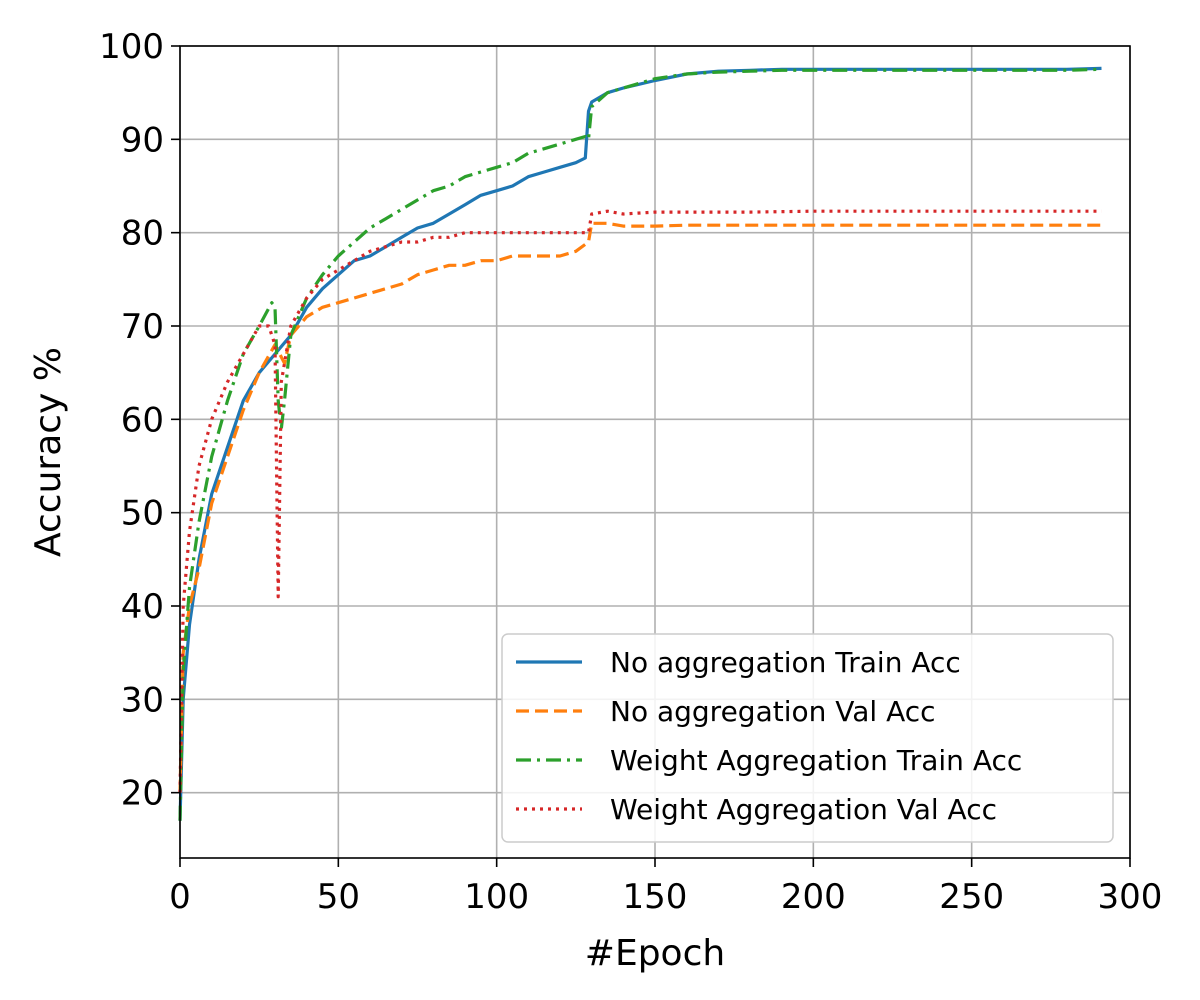 The image size is (1200, 1000). I want to click on y-tick-label: 20, so click(142, 794).